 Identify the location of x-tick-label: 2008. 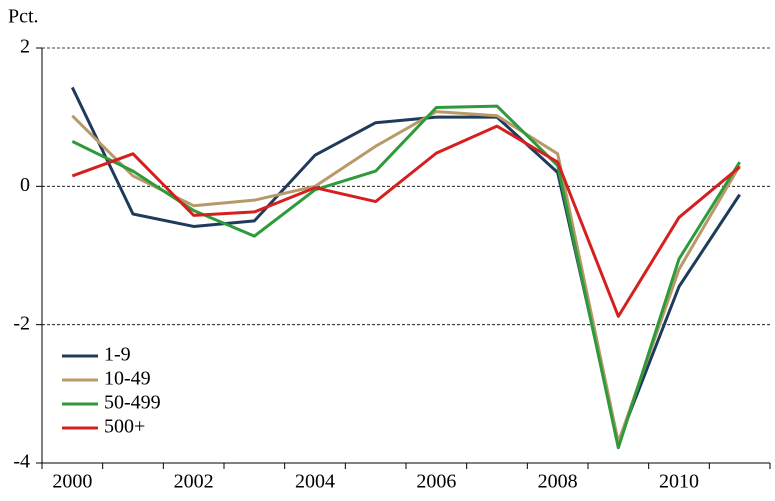
(558, 482).